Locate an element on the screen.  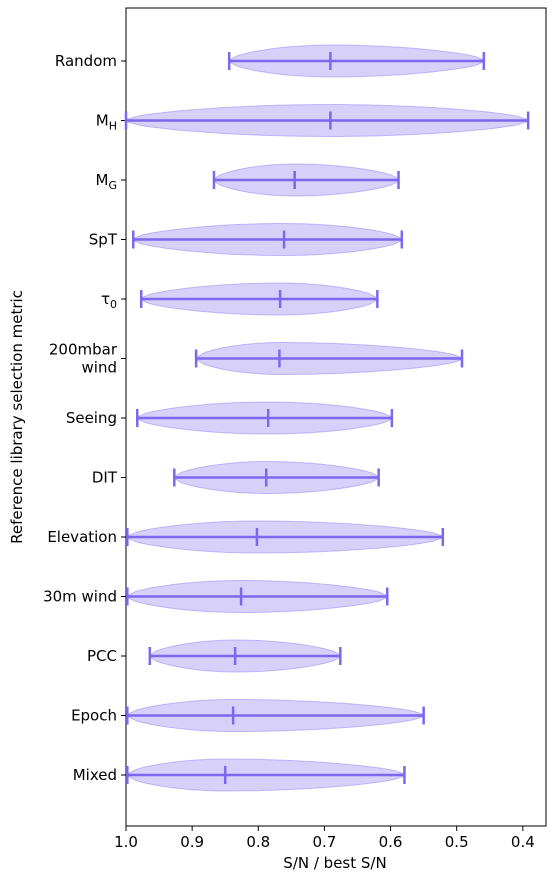
x-tick-label: 0.8 is located at coordinates (258, 842).